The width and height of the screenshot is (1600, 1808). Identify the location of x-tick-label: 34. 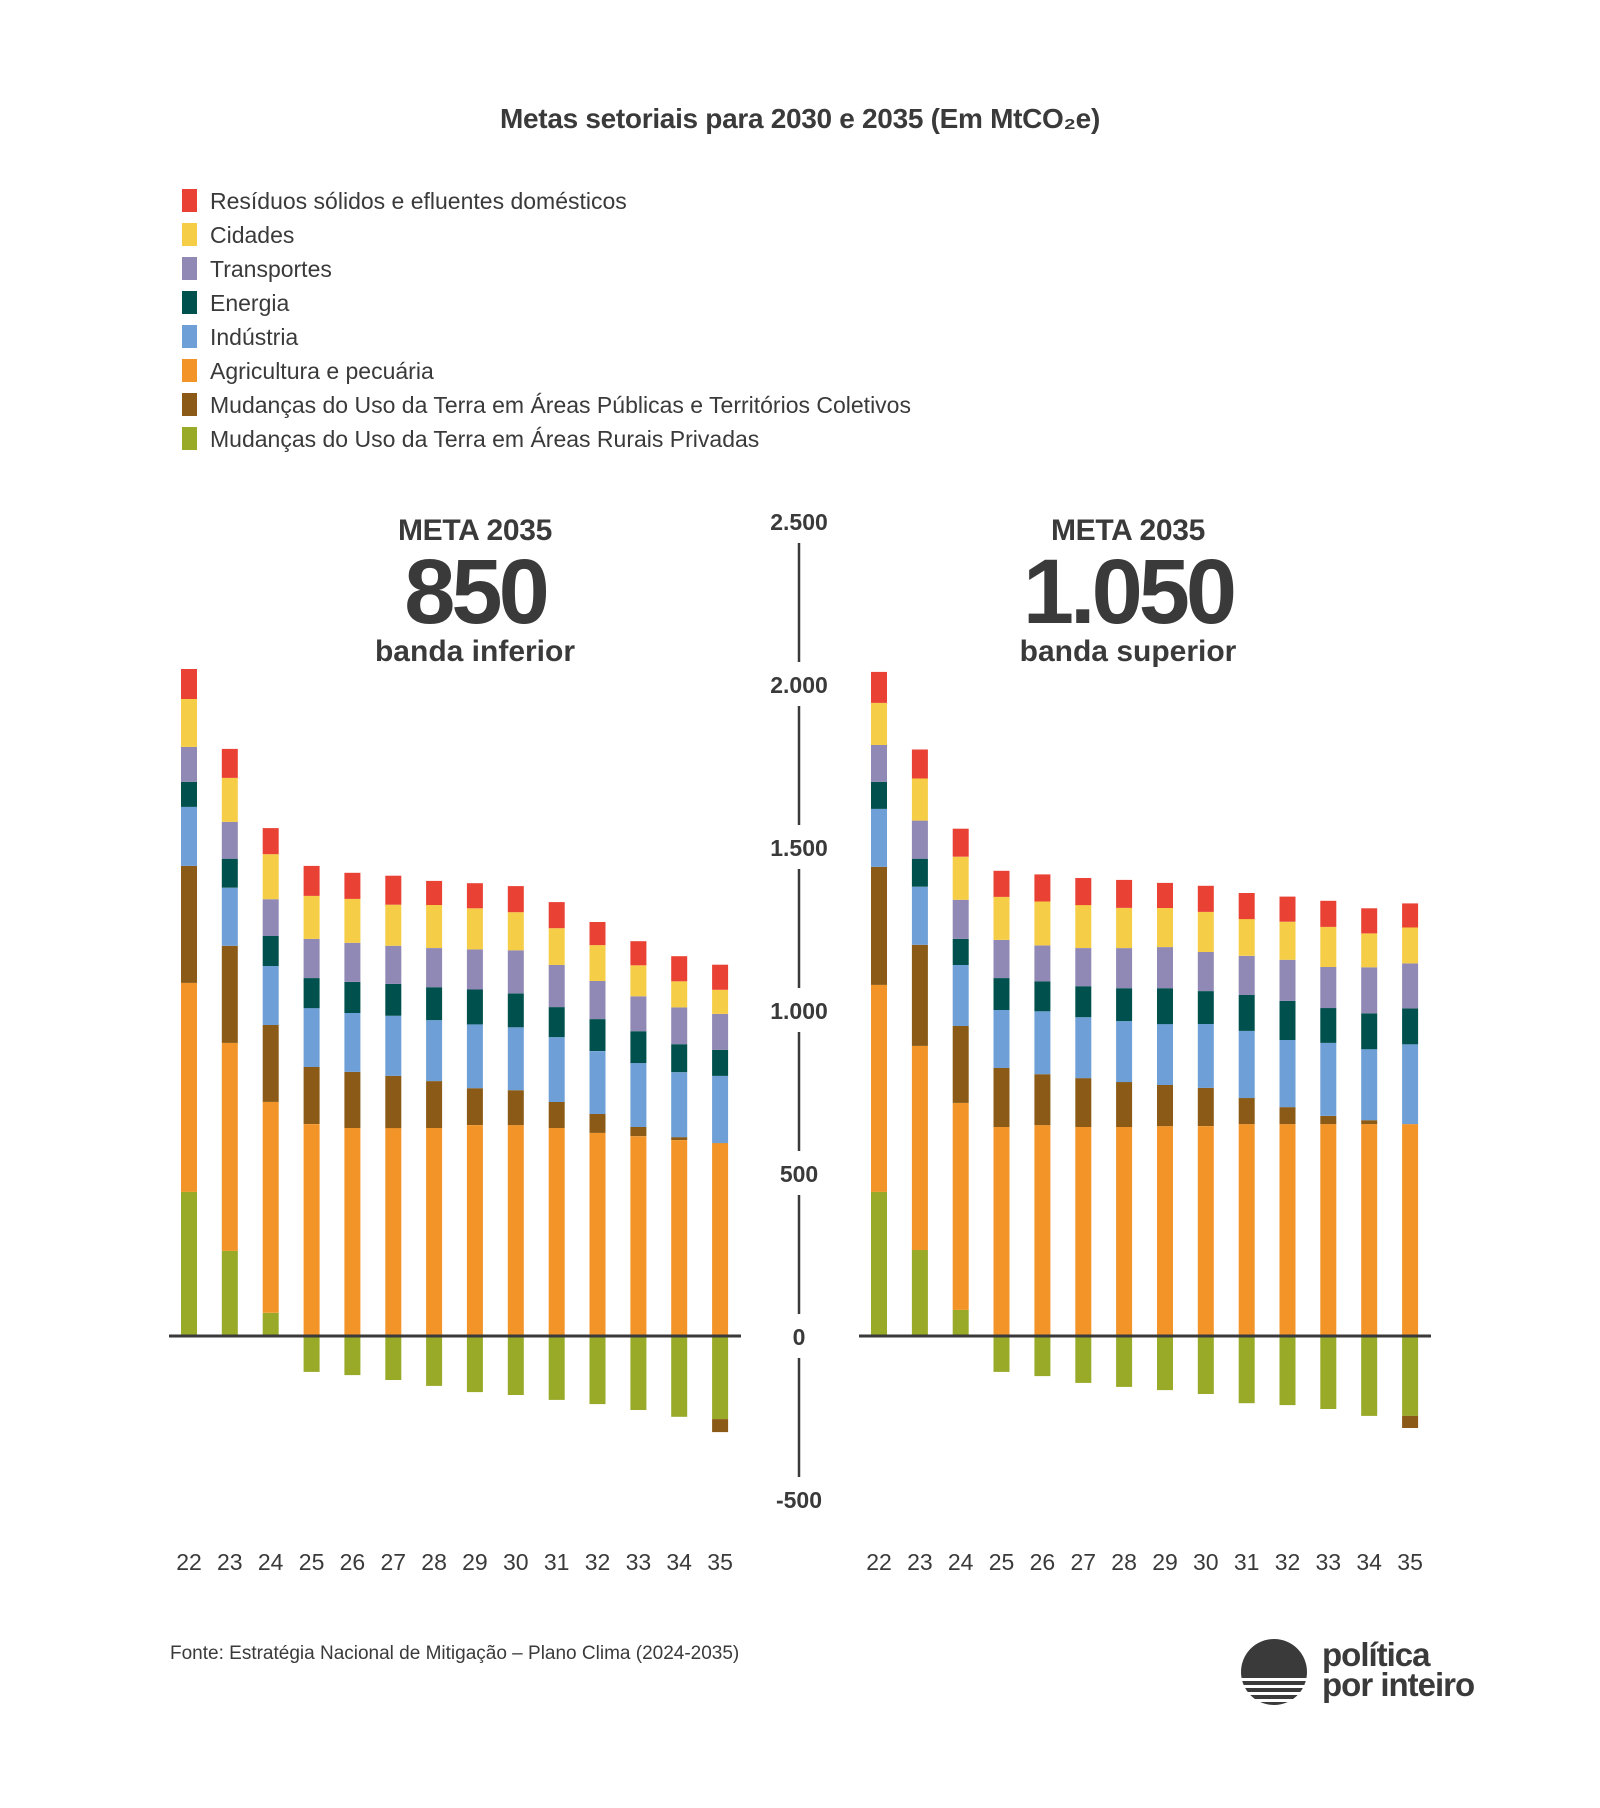
(679, 1562).